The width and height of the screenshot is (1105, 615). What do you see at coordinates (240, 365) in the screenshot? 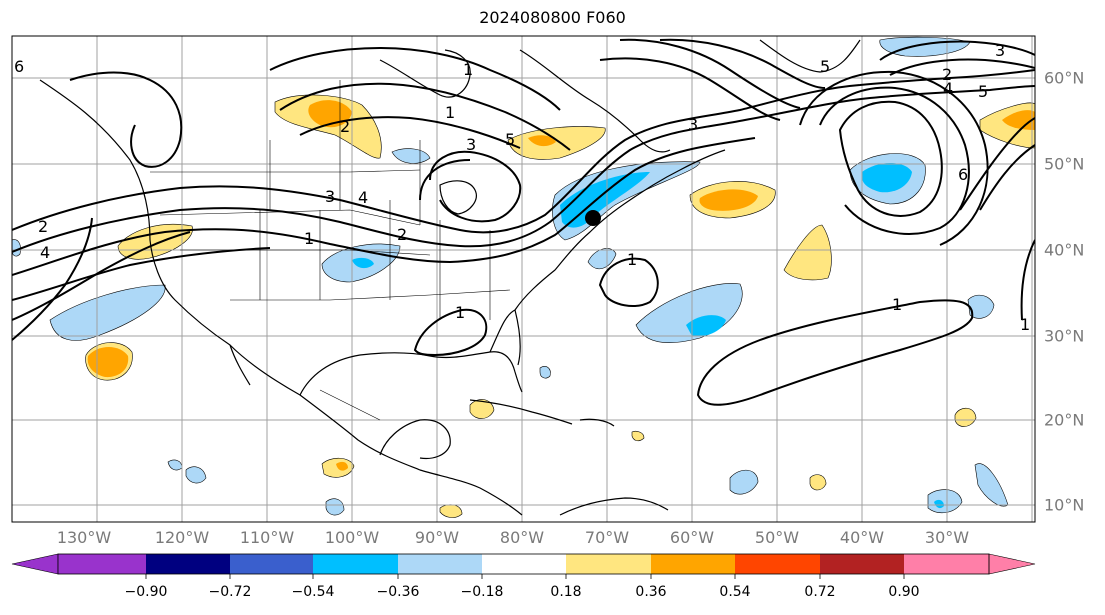
I see `baja` at bounding box center [240, 365].